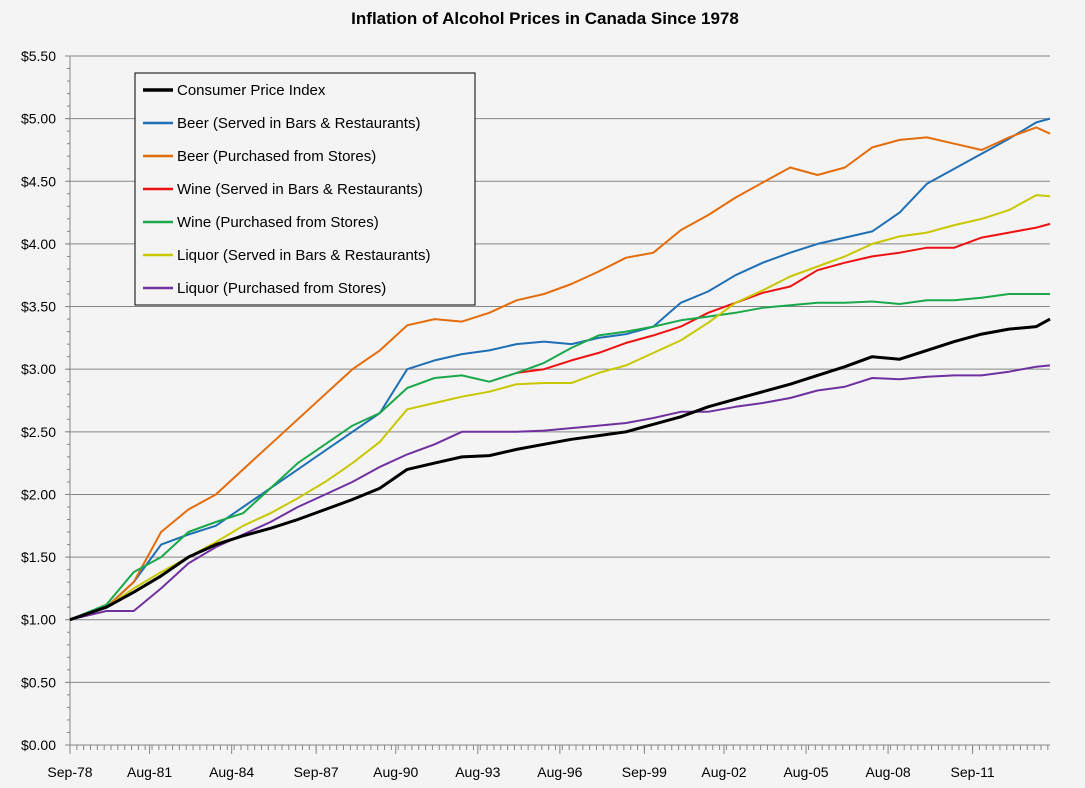  What do you see at coordinates (38, 557) in the screenshot?
I see `y-tick-label: $1.50` at bounding box center [38, 557].